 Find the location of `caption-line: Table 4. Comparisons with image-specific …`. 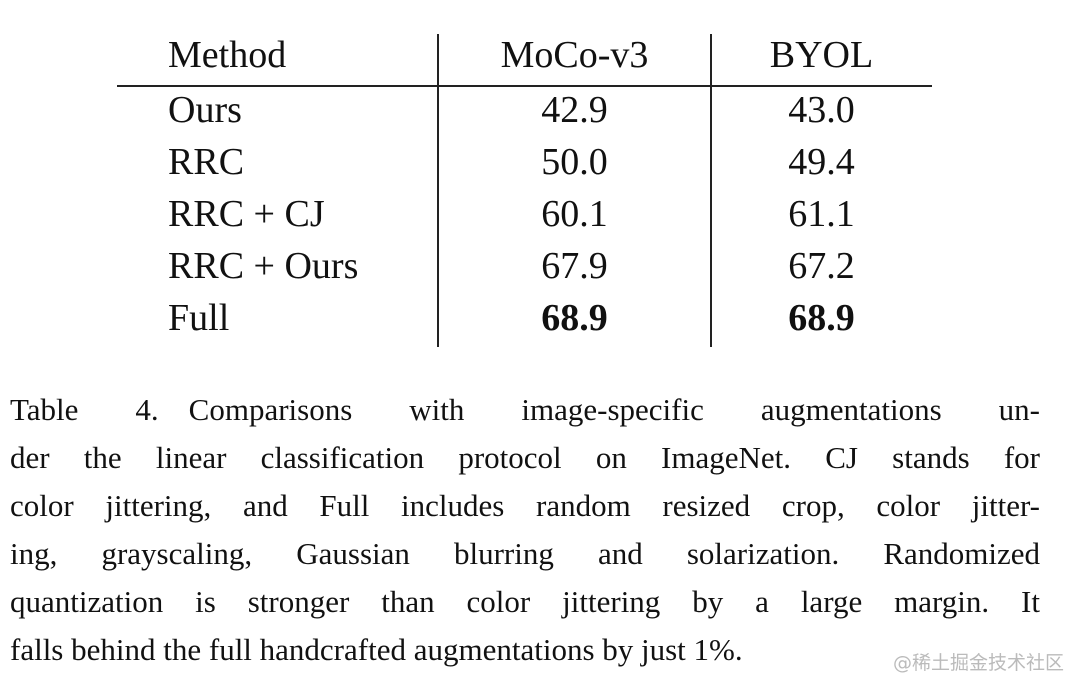

caption-line: Table 4. Comparisons with image-specific … is located at coordinates (525, 410).